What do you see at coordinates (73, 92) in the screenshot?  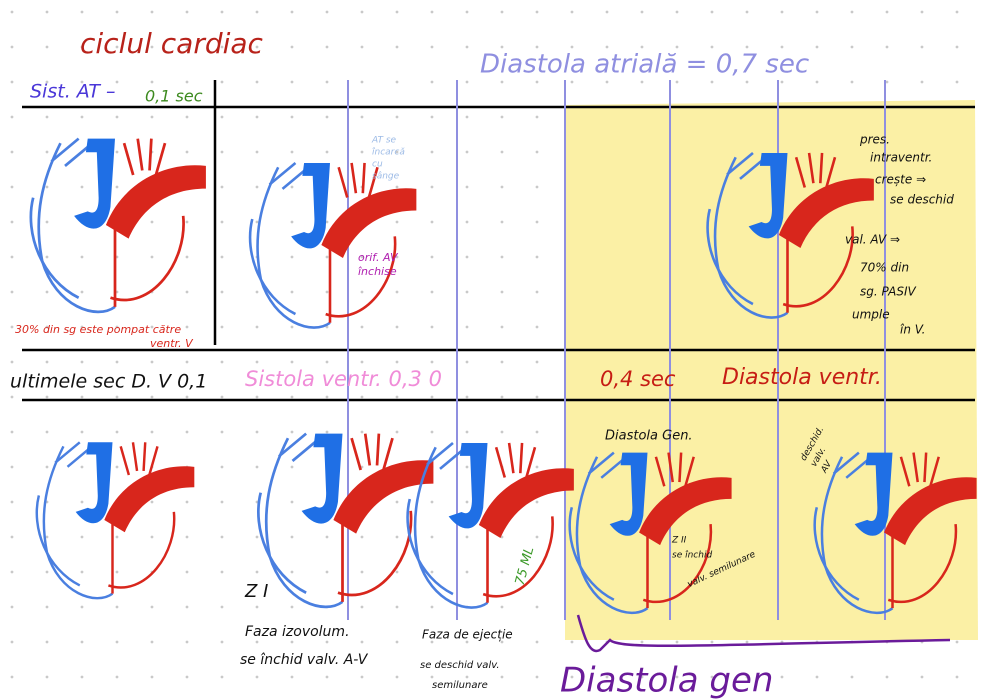 I see `atrial-systole: Sist. AT –` at bounding box center [73, 92].